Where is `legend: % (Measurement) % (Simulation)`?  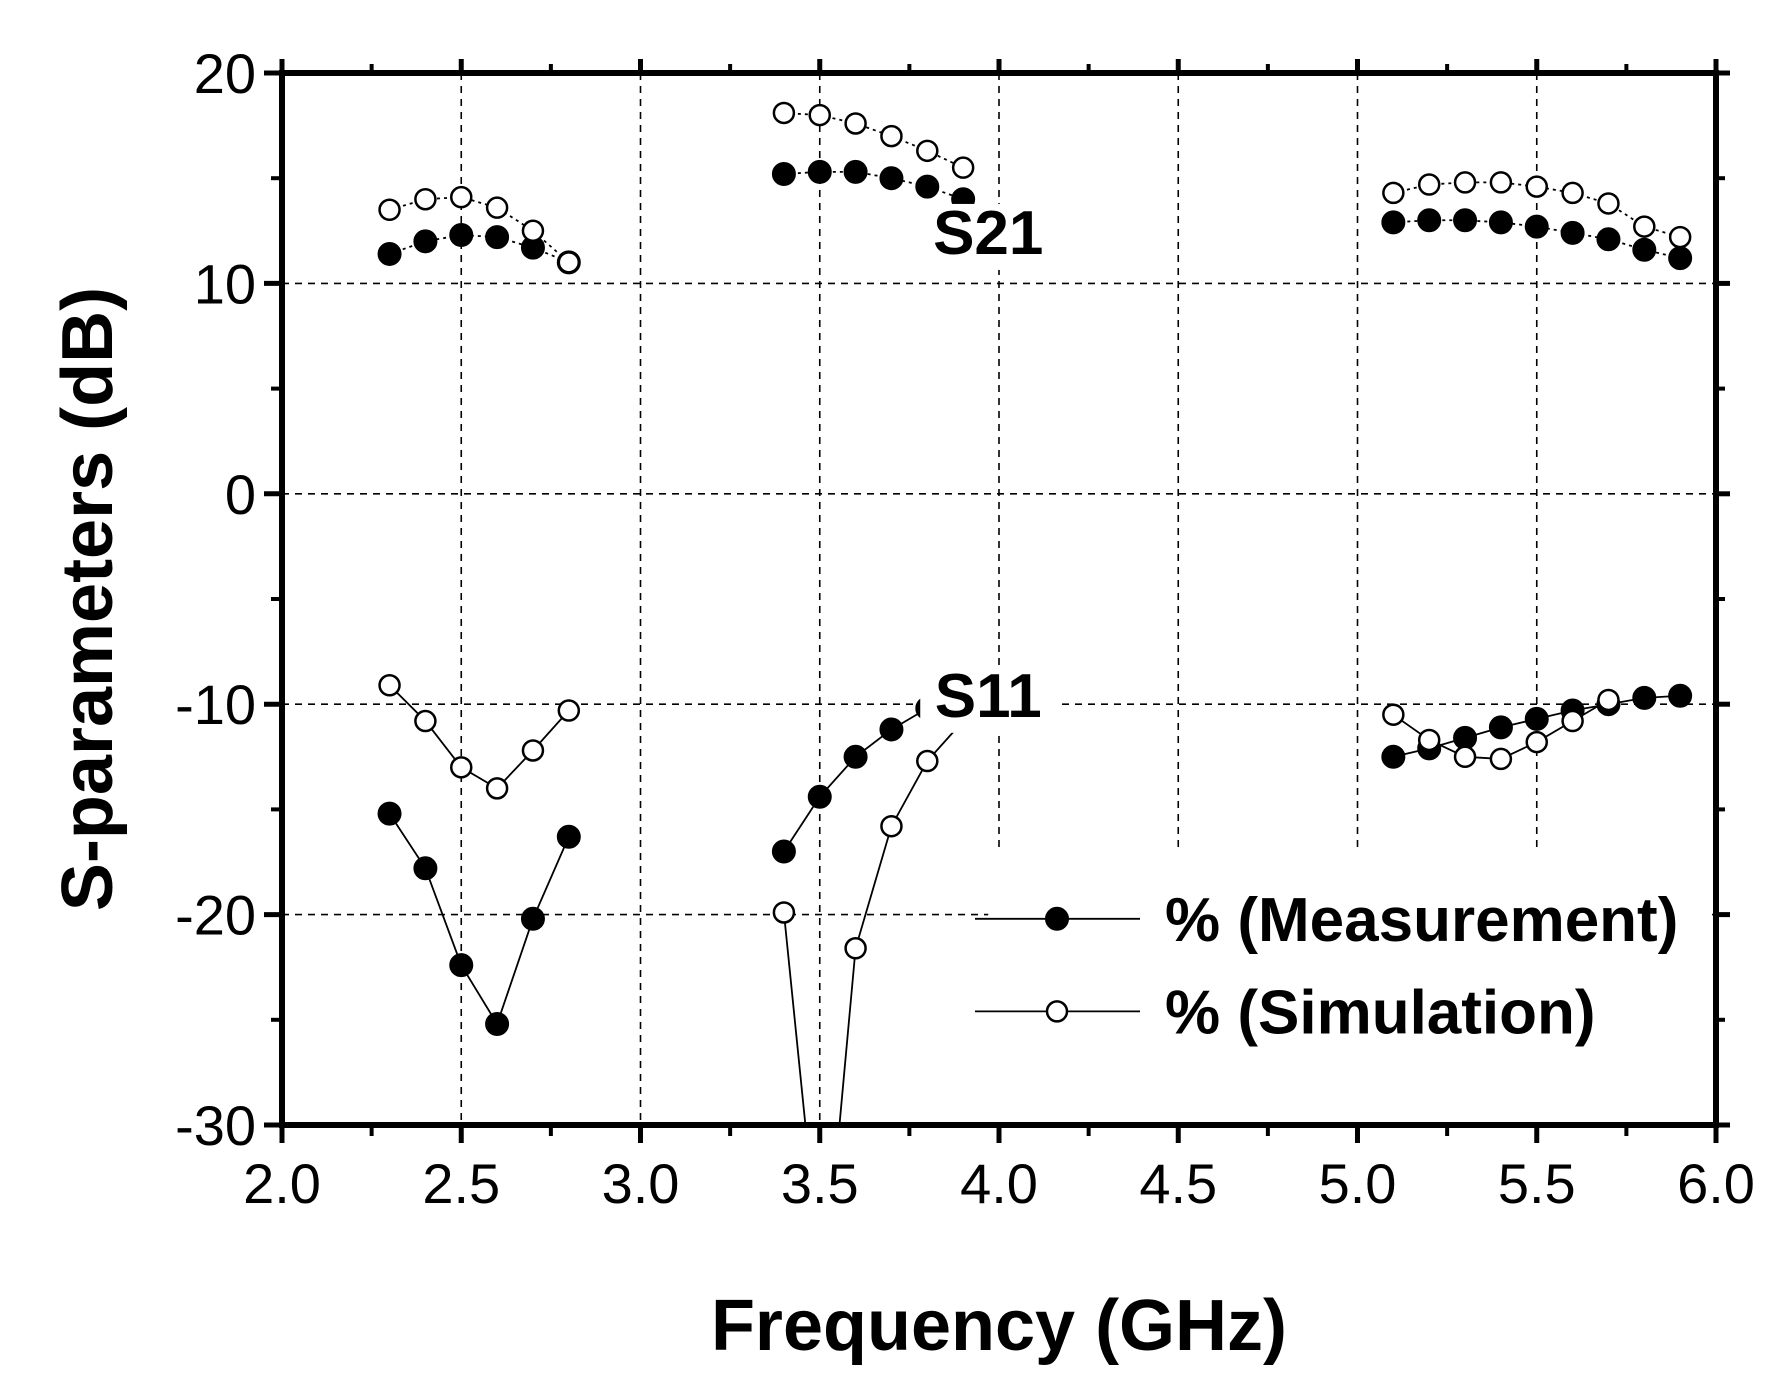 legend: % (Measurement) % (Simulation) is located at coordinates (1326, 966).